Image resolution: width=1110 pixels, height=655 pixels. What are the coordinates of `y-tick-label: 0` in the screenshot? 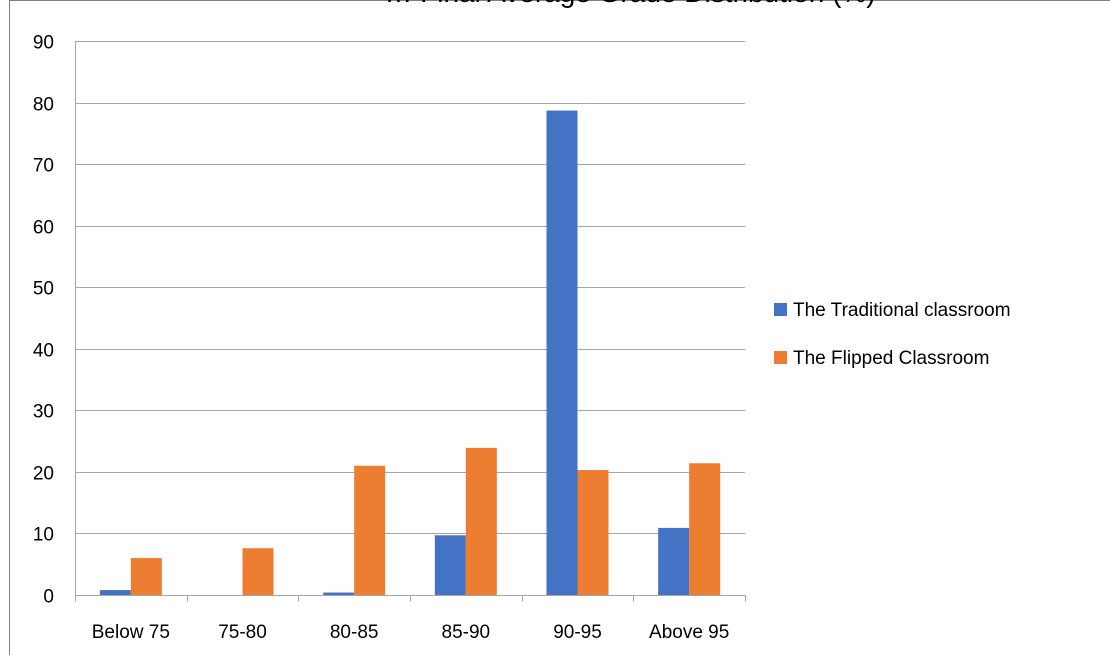 It's located at (48, 597).